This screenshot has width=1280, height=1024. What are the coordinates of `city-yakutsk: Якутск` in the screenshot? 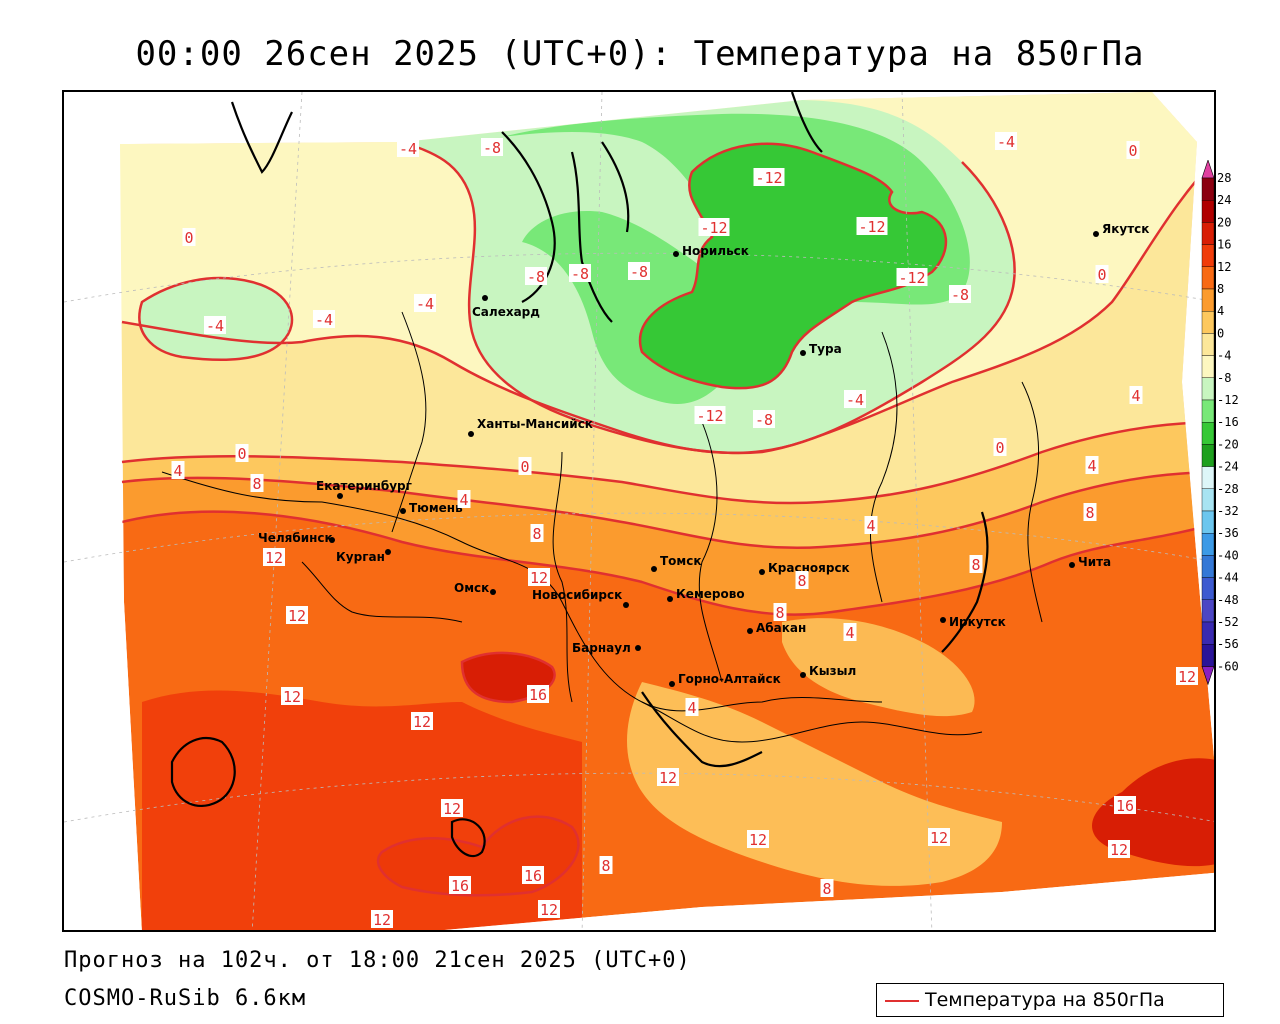 It's located at (1121, 229).